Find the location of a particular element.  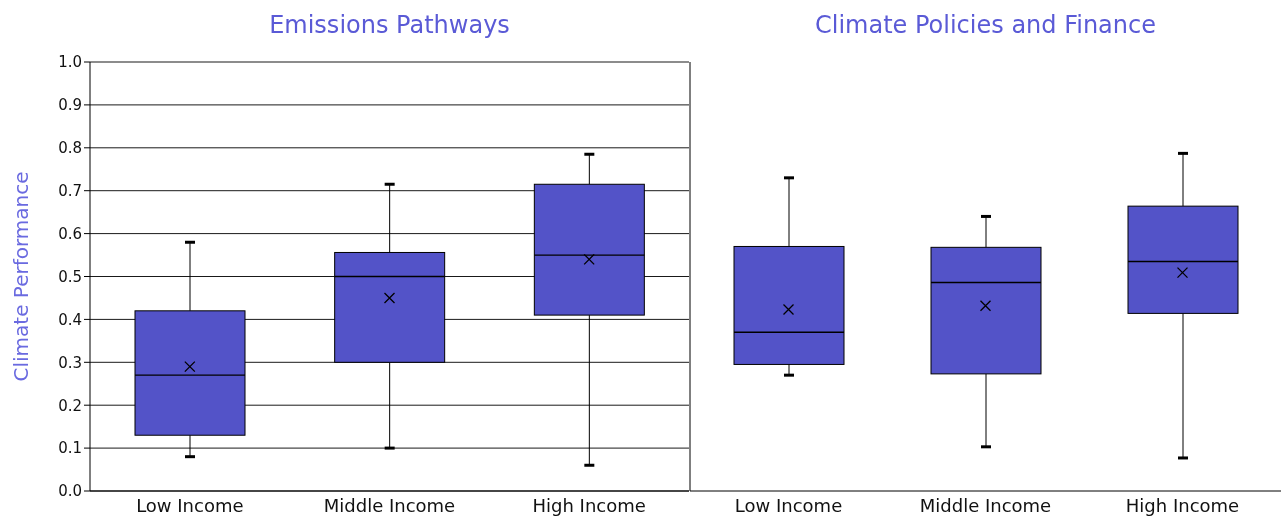

y-tick-label: 0.8 is located at coordinates (70, 148).